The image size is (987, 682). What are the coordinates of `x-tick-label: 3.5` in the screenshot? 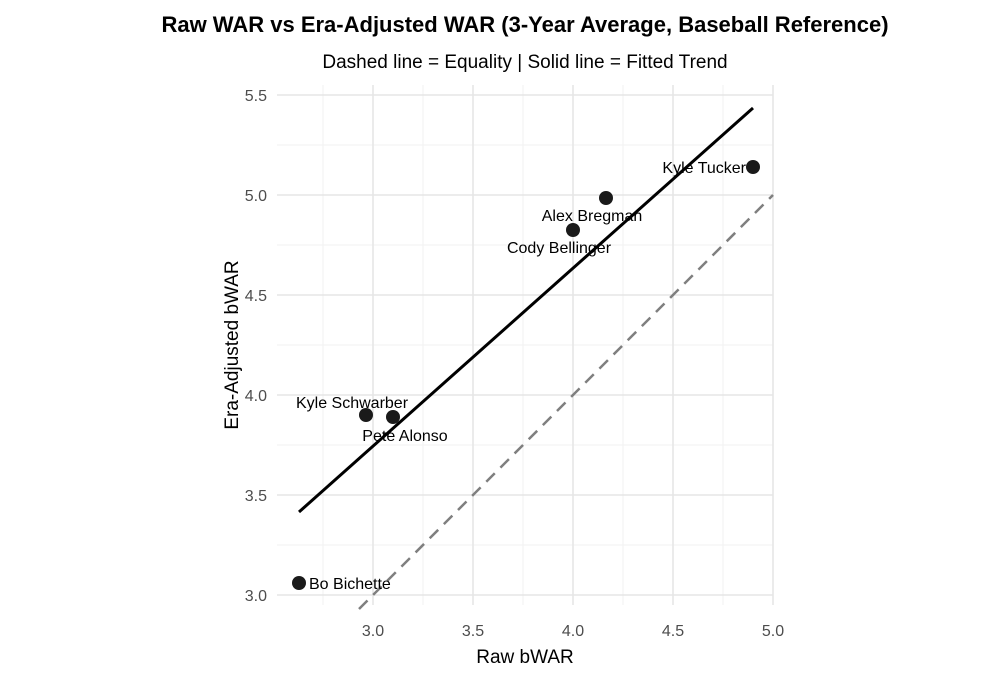 It's located at (473, 631).